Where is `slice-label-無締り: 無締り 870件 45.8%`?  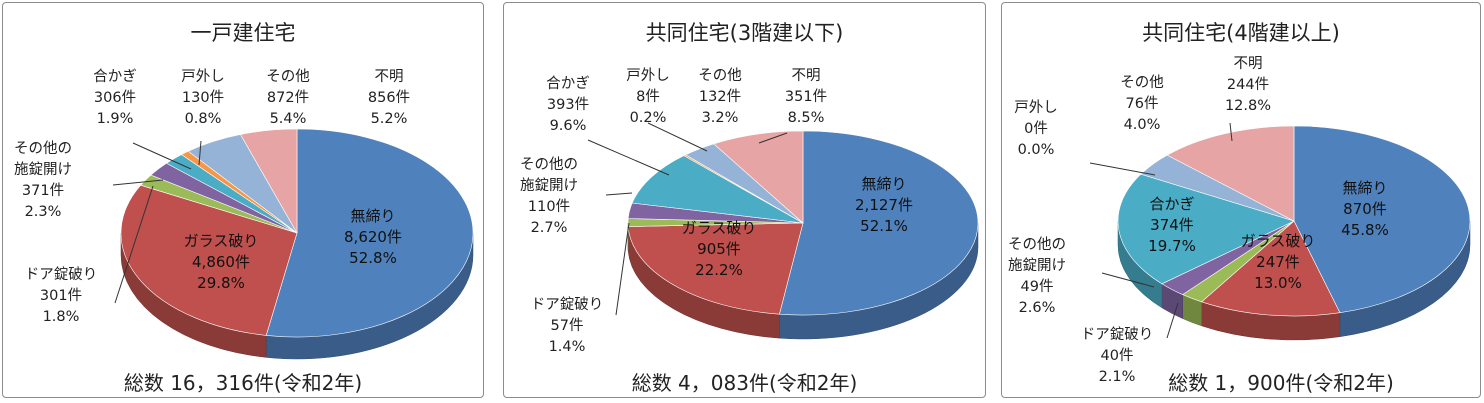
slice-label-無締り: 無締り 870件 45.8% is located at coordinates (1365, 209).